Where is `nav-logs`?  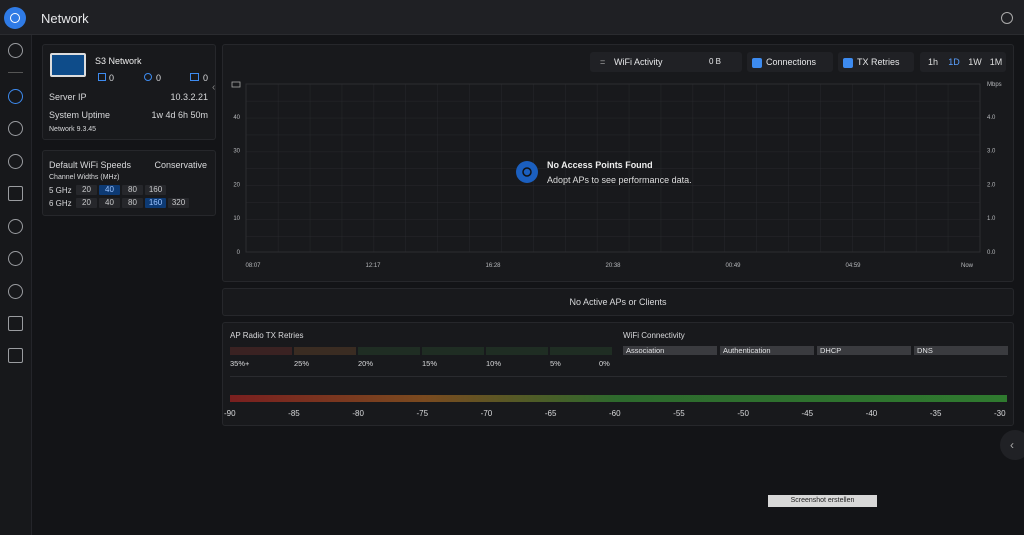
nav-logs is located at coordinates (15, 323).